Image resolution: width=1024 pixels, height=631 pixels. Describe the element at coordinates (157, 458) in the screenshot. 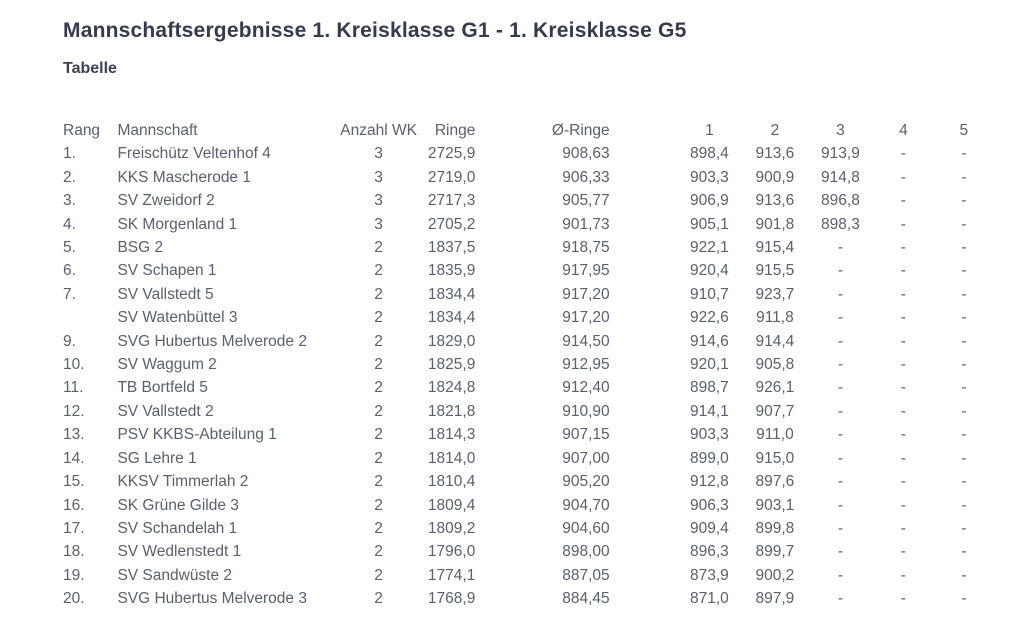

I see `cell-mannschaft: SG Lehre 1` at that location.